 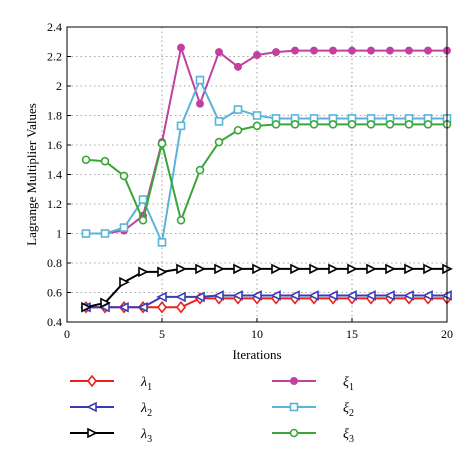 I want to click on legend-label: ξ2, so click(x=348, y=410).